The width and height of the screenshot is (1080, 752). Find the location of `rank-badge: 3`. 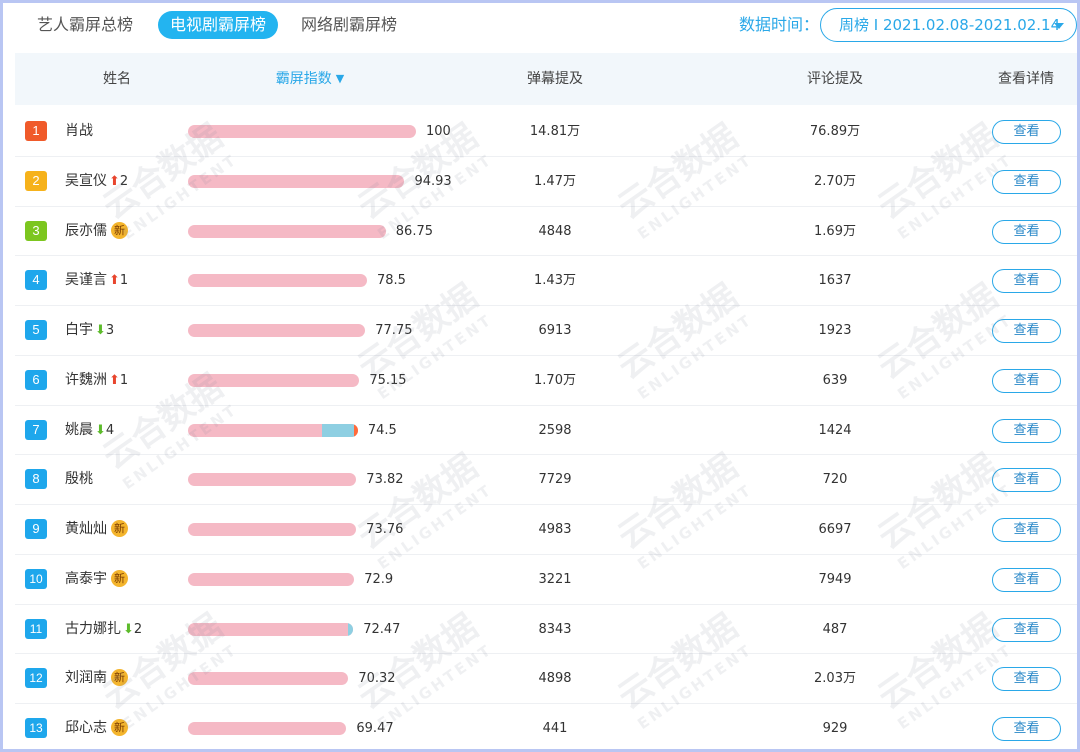

rank-badge: 3 is located at coordinates (37, 232).